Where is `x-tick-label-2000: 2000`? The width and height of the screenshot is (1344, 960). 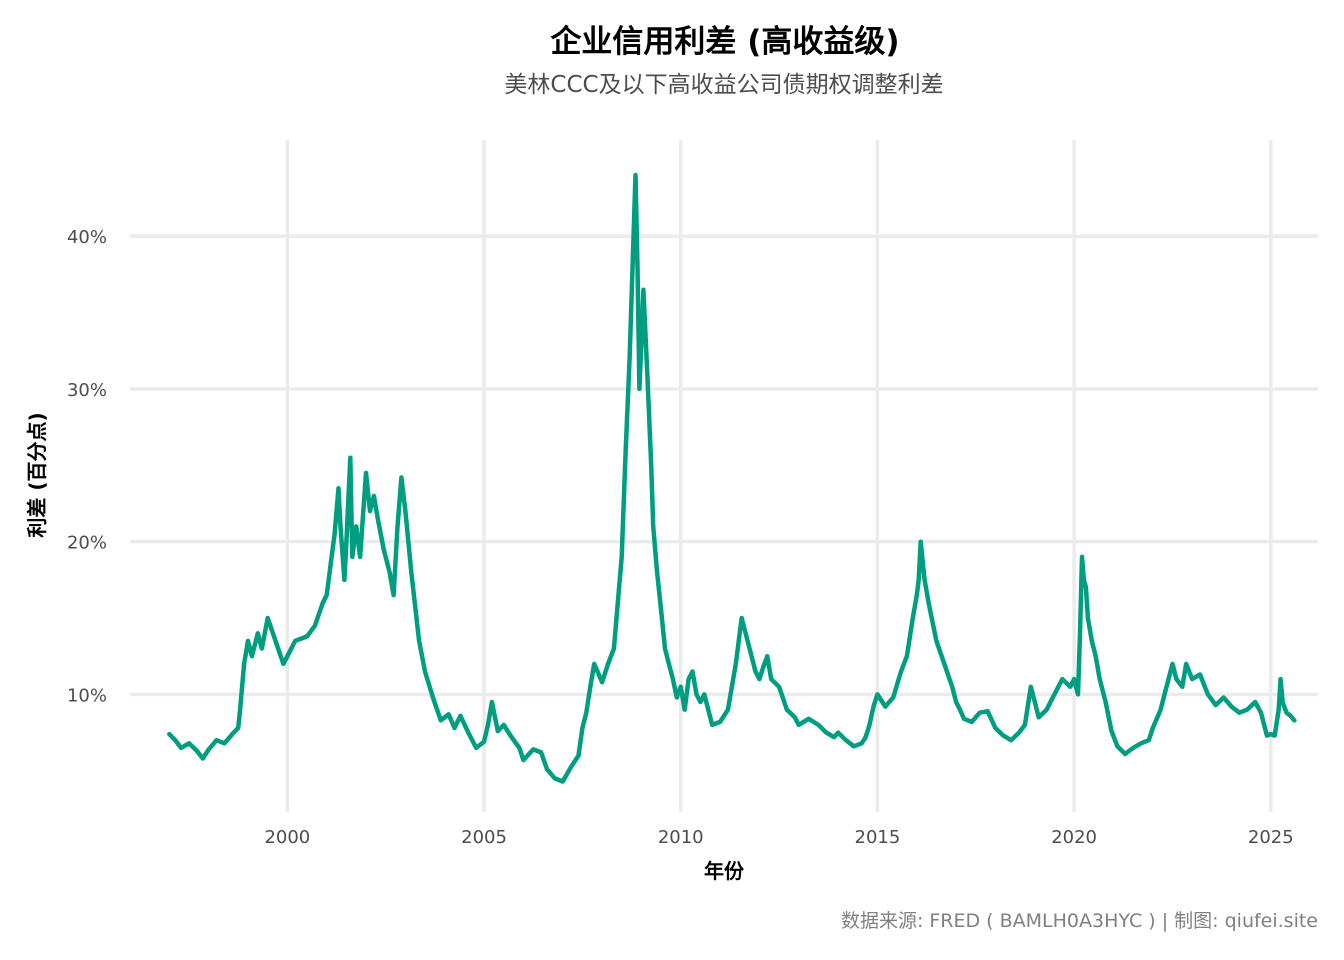 x-tick-label-2000: 2000 is located at coordinates (287, 837).